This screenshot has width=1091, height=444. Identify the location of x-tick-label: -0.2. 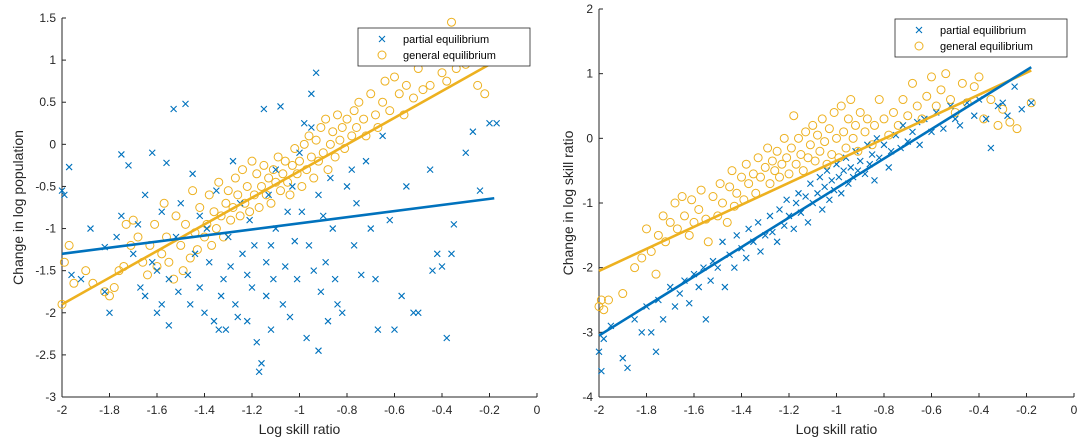
(489, 410).